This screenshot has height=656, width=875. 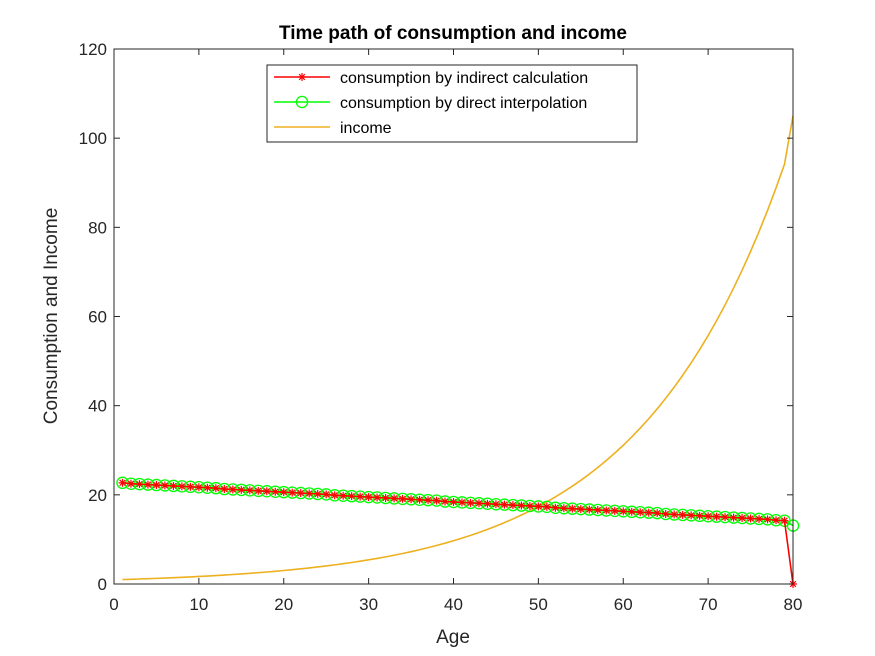 What do you see at coordinates (333, 128) in the screenshot?
I see `legend-entry-income: income` at bounding box center [333, 128].